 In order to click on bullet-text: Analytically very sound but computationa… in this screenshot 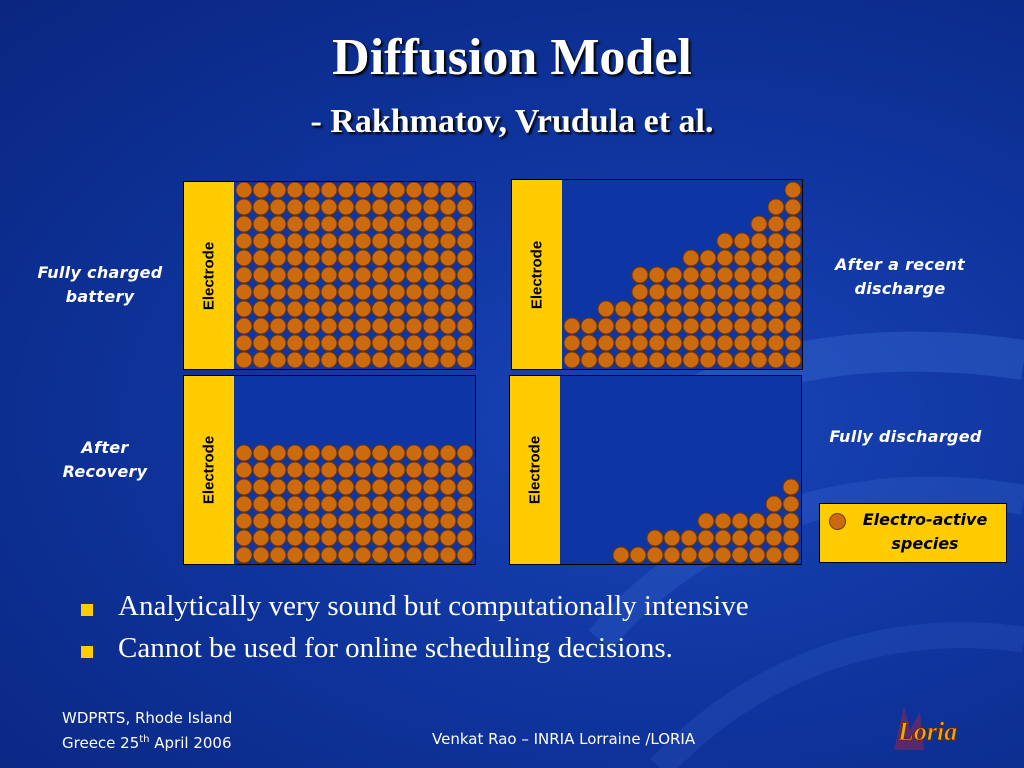, I will do `click(433, 606)`.